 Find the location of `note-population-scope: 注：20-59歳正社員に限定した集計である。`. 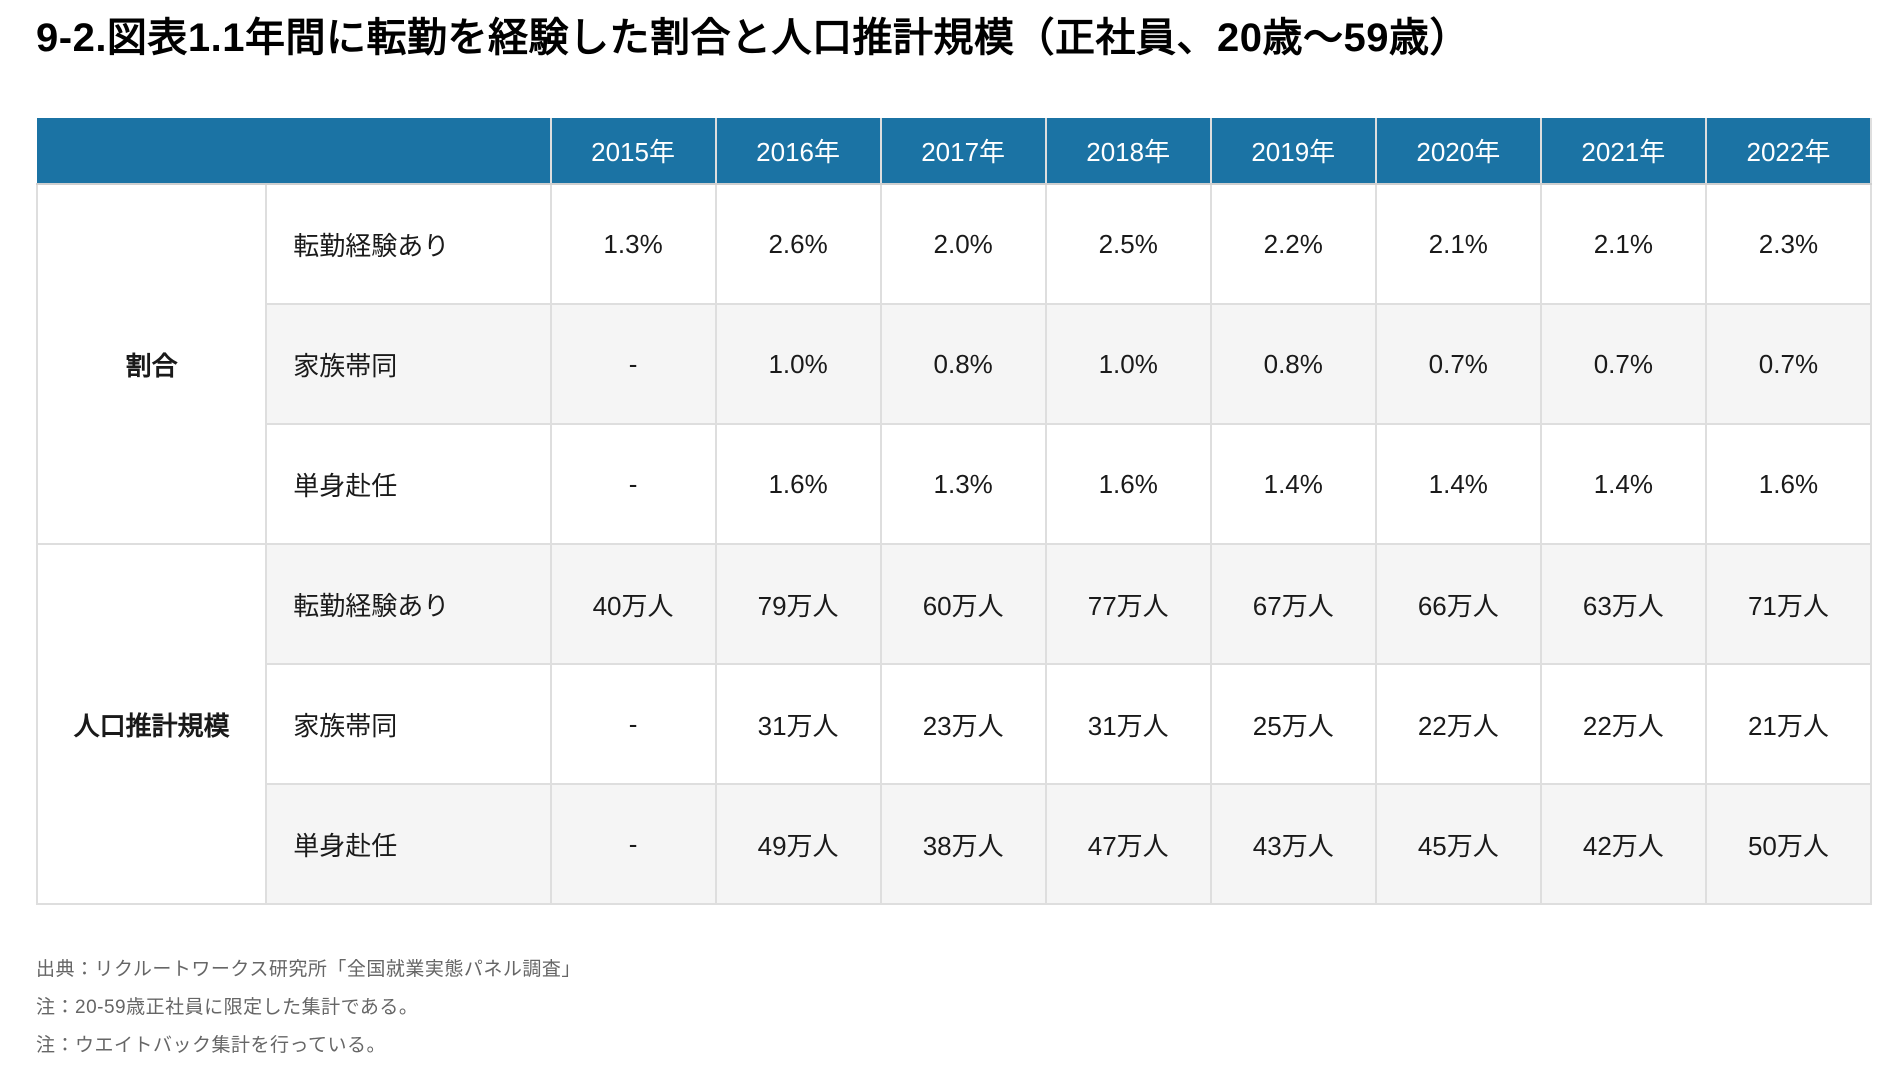

note-population-scope: 注：20-59歳正社員に限定した集計である。 is located at coordinates (227, 1007).